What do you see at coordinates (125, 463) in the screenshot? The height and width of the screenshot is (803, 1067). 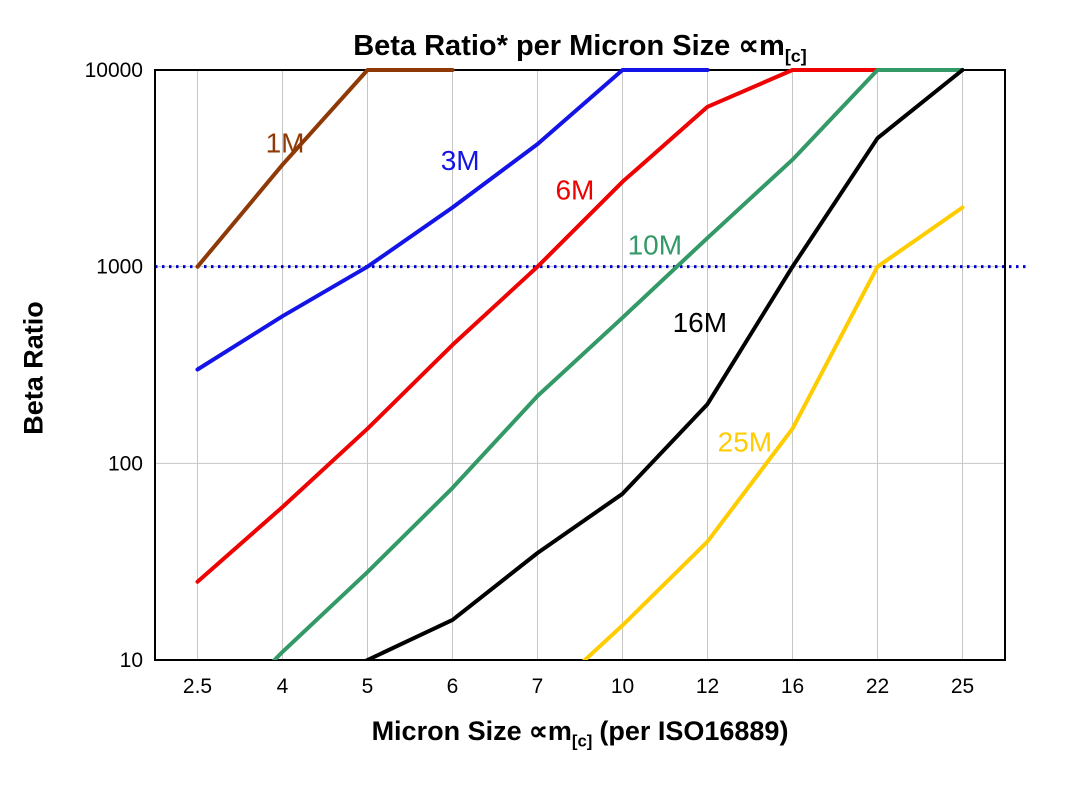 I see `y-tick-label-100: 100` at bounding box center [125, 463].